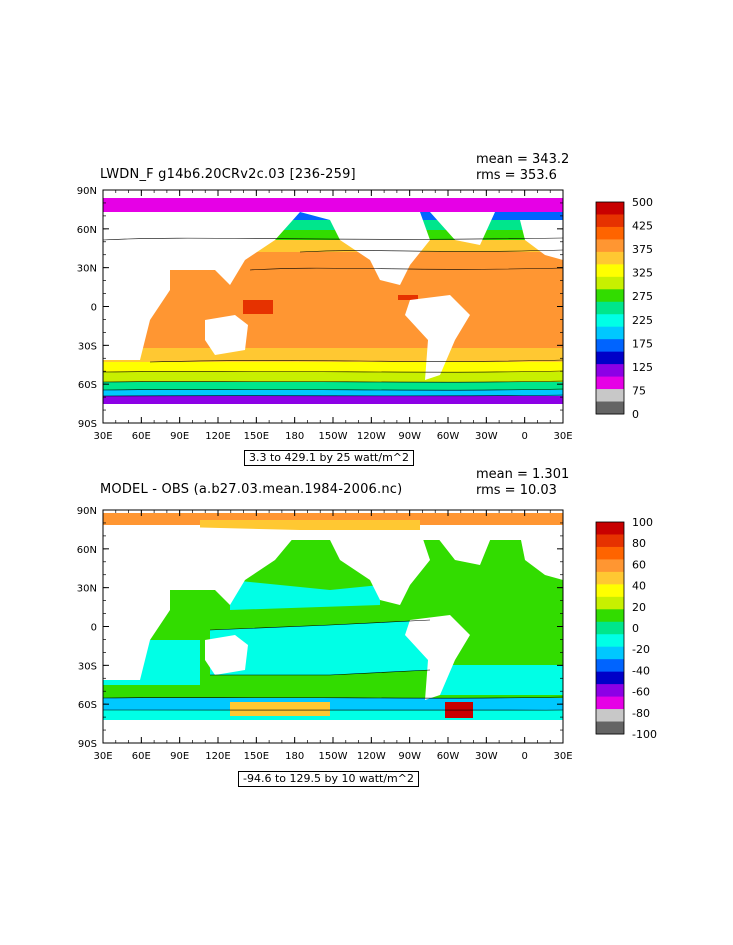  What do you see at coordinates (642, 296) in the screenshot?
I see `colorbar-label: 275` at bounding box center [642, 296].